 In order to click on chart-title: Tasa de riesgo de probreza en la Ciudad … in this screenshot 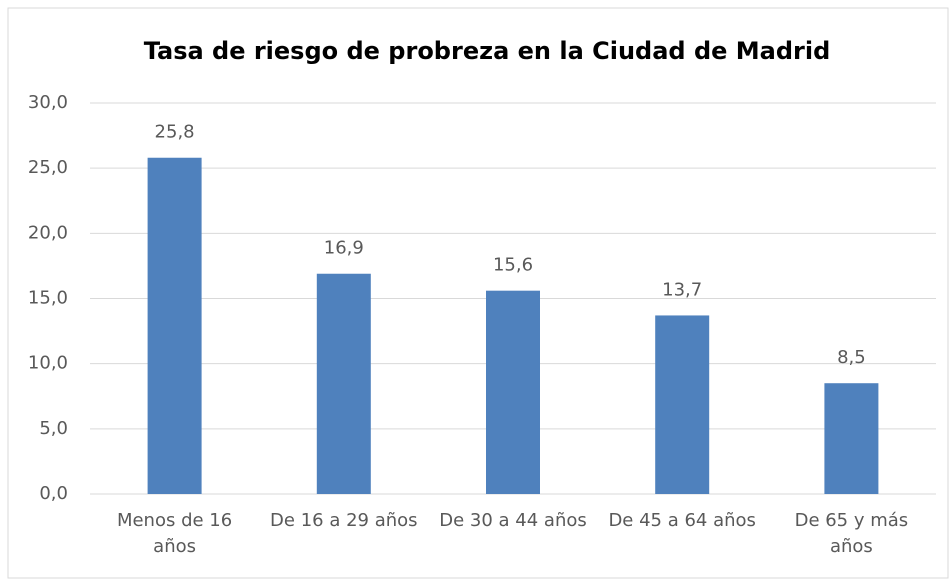, I will do `click(487, 51)`.